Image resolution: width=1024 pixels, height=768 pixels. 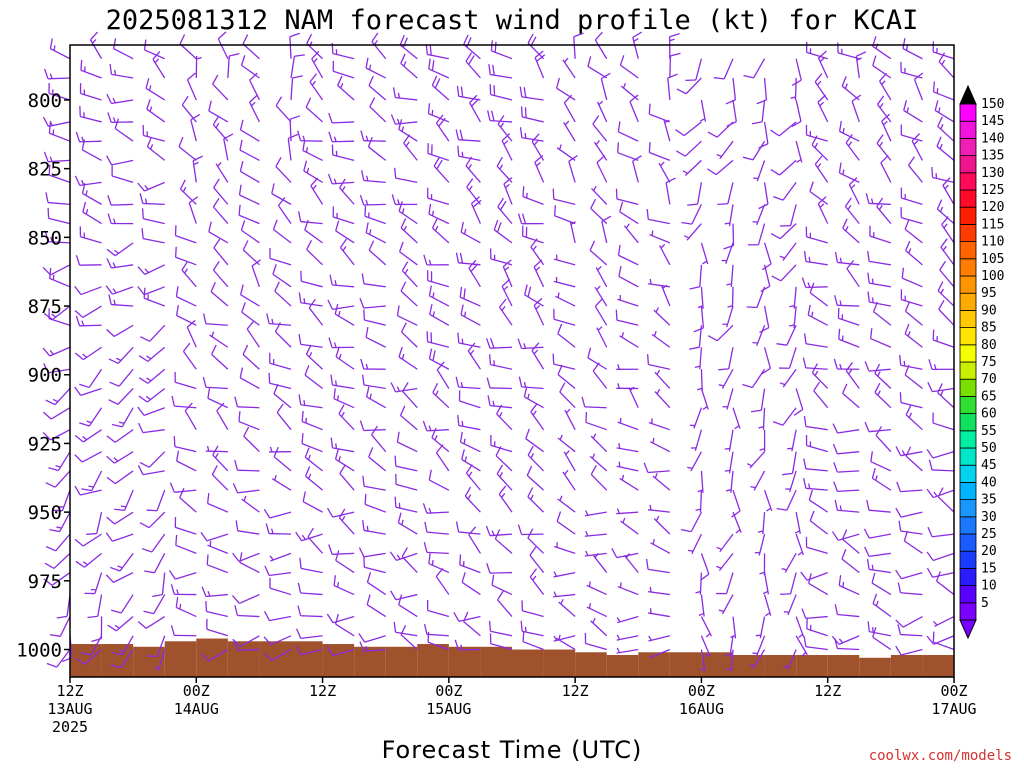 I want to click on colorbar-label: 65, so click(x=989, y=396).